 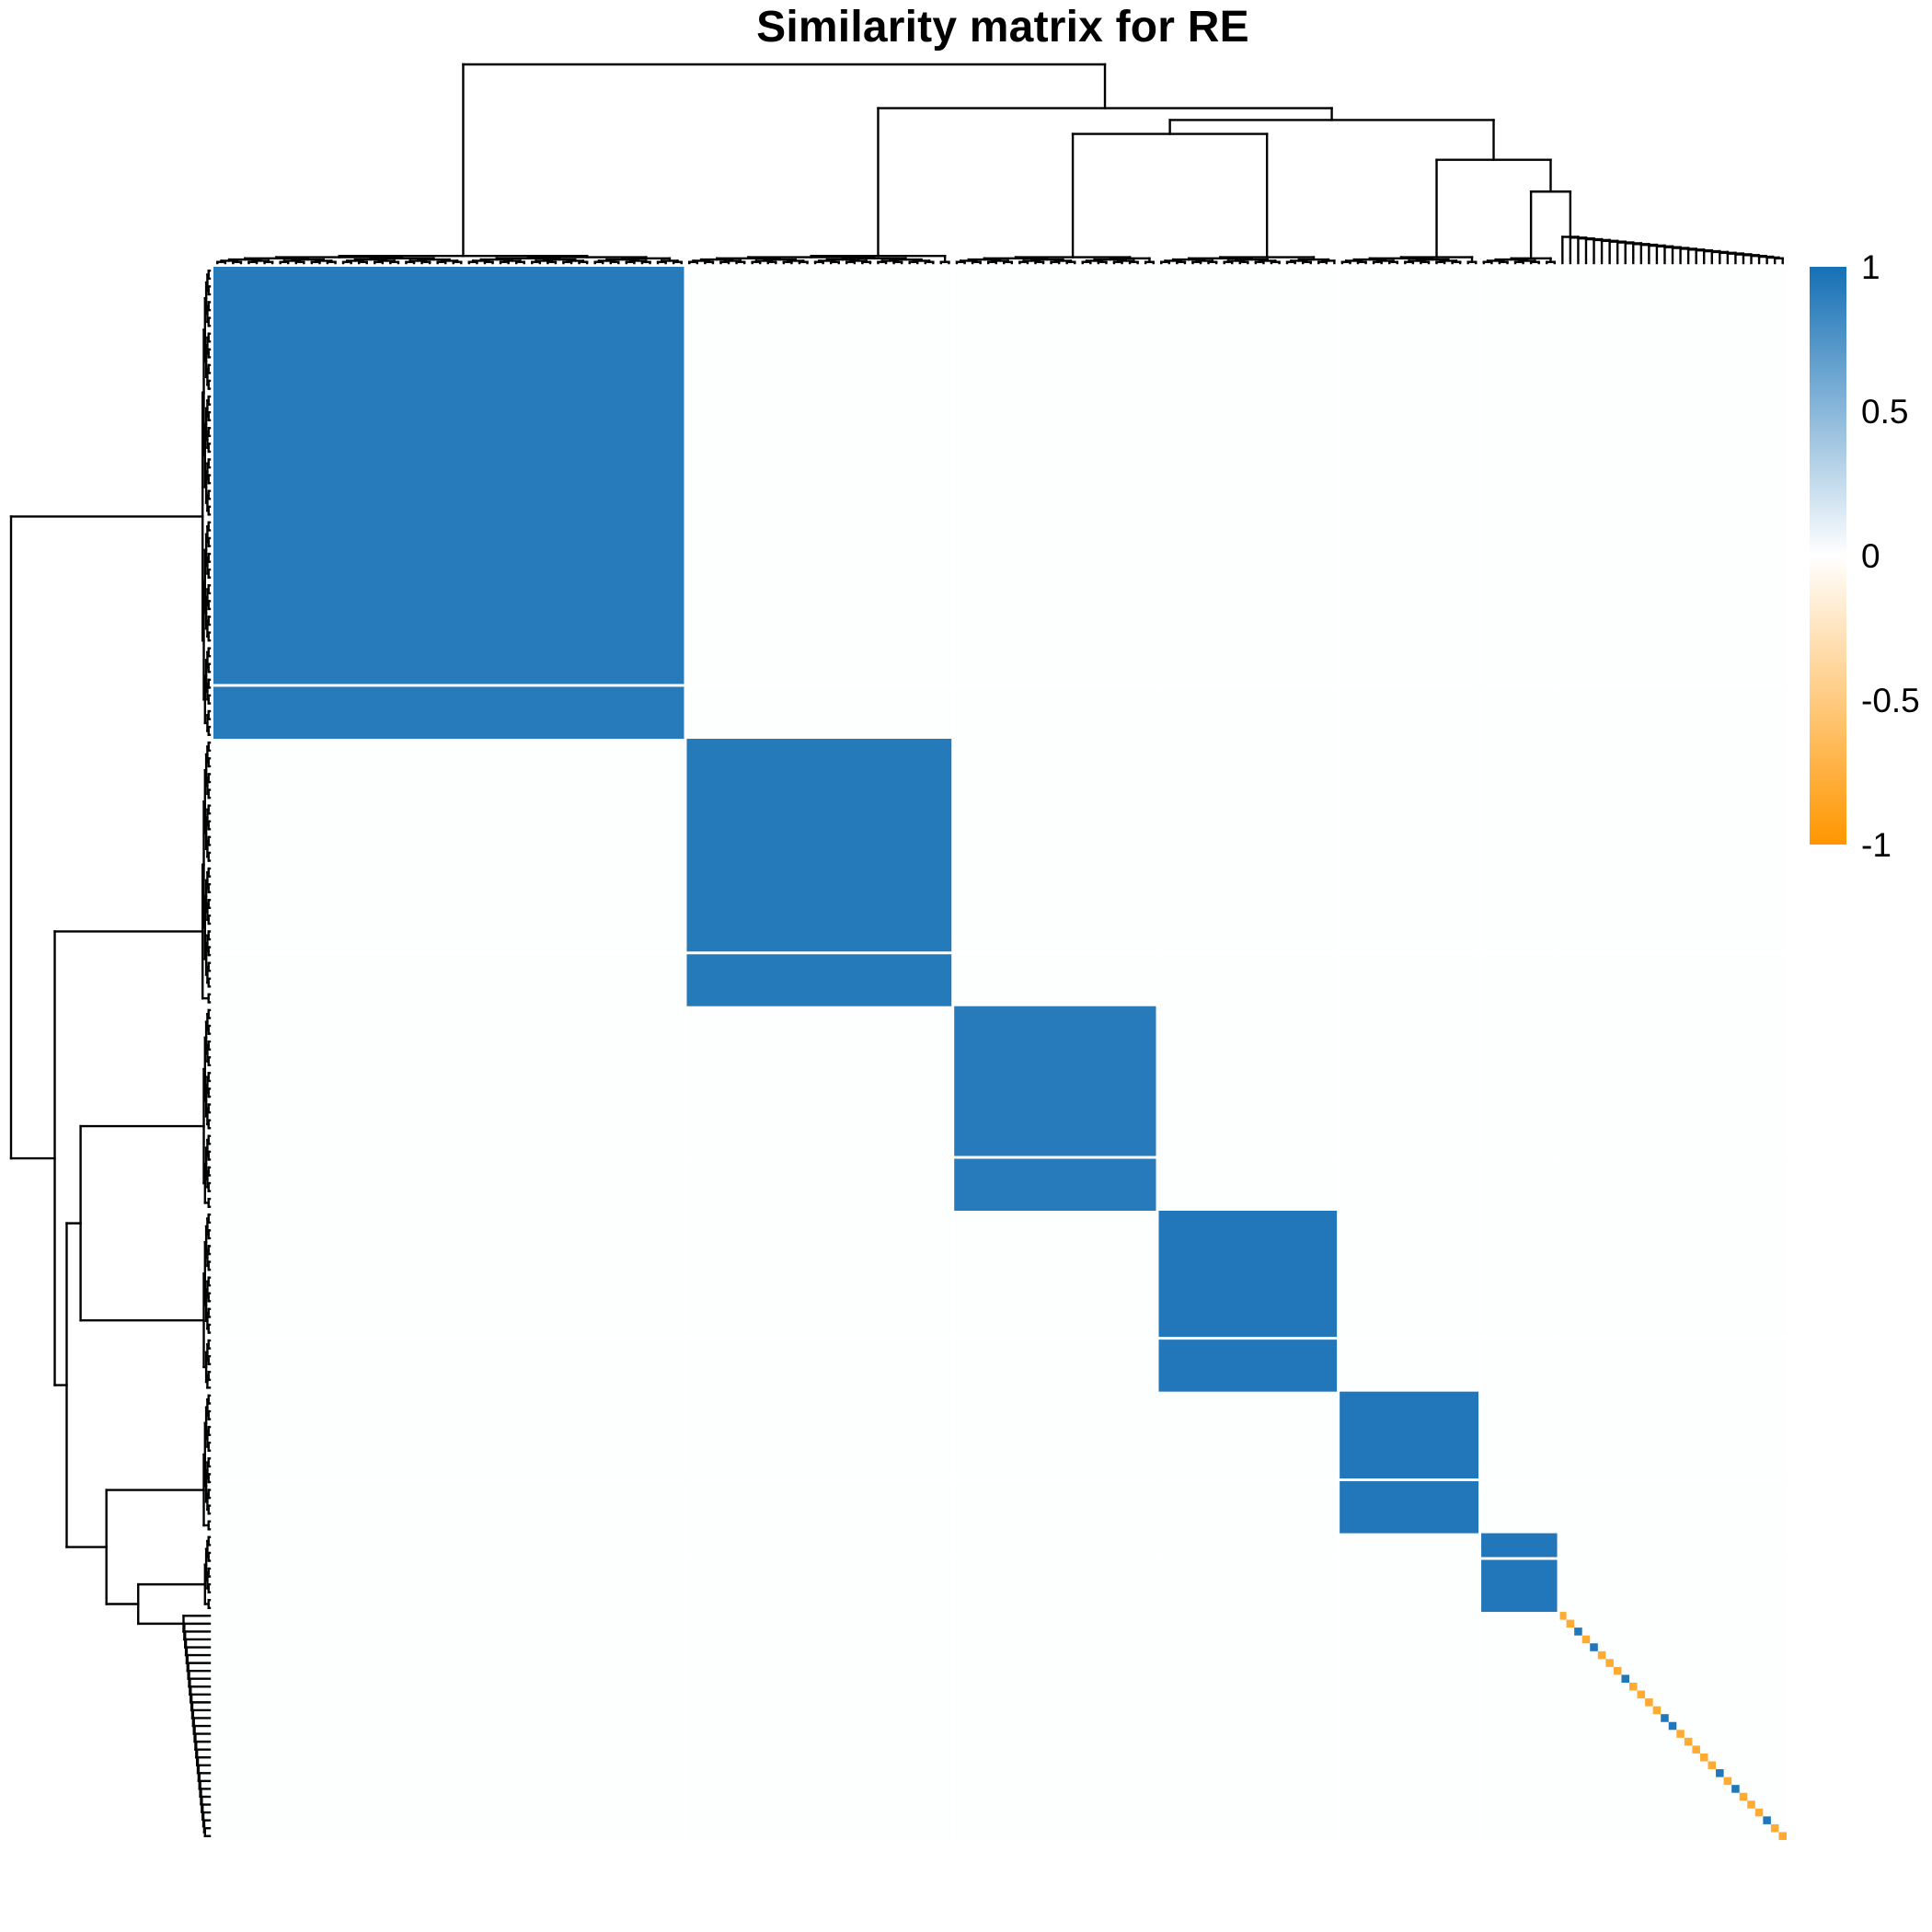 I want to click on colorbar-tick-label: 0.5, so click(x=1884, y=412).